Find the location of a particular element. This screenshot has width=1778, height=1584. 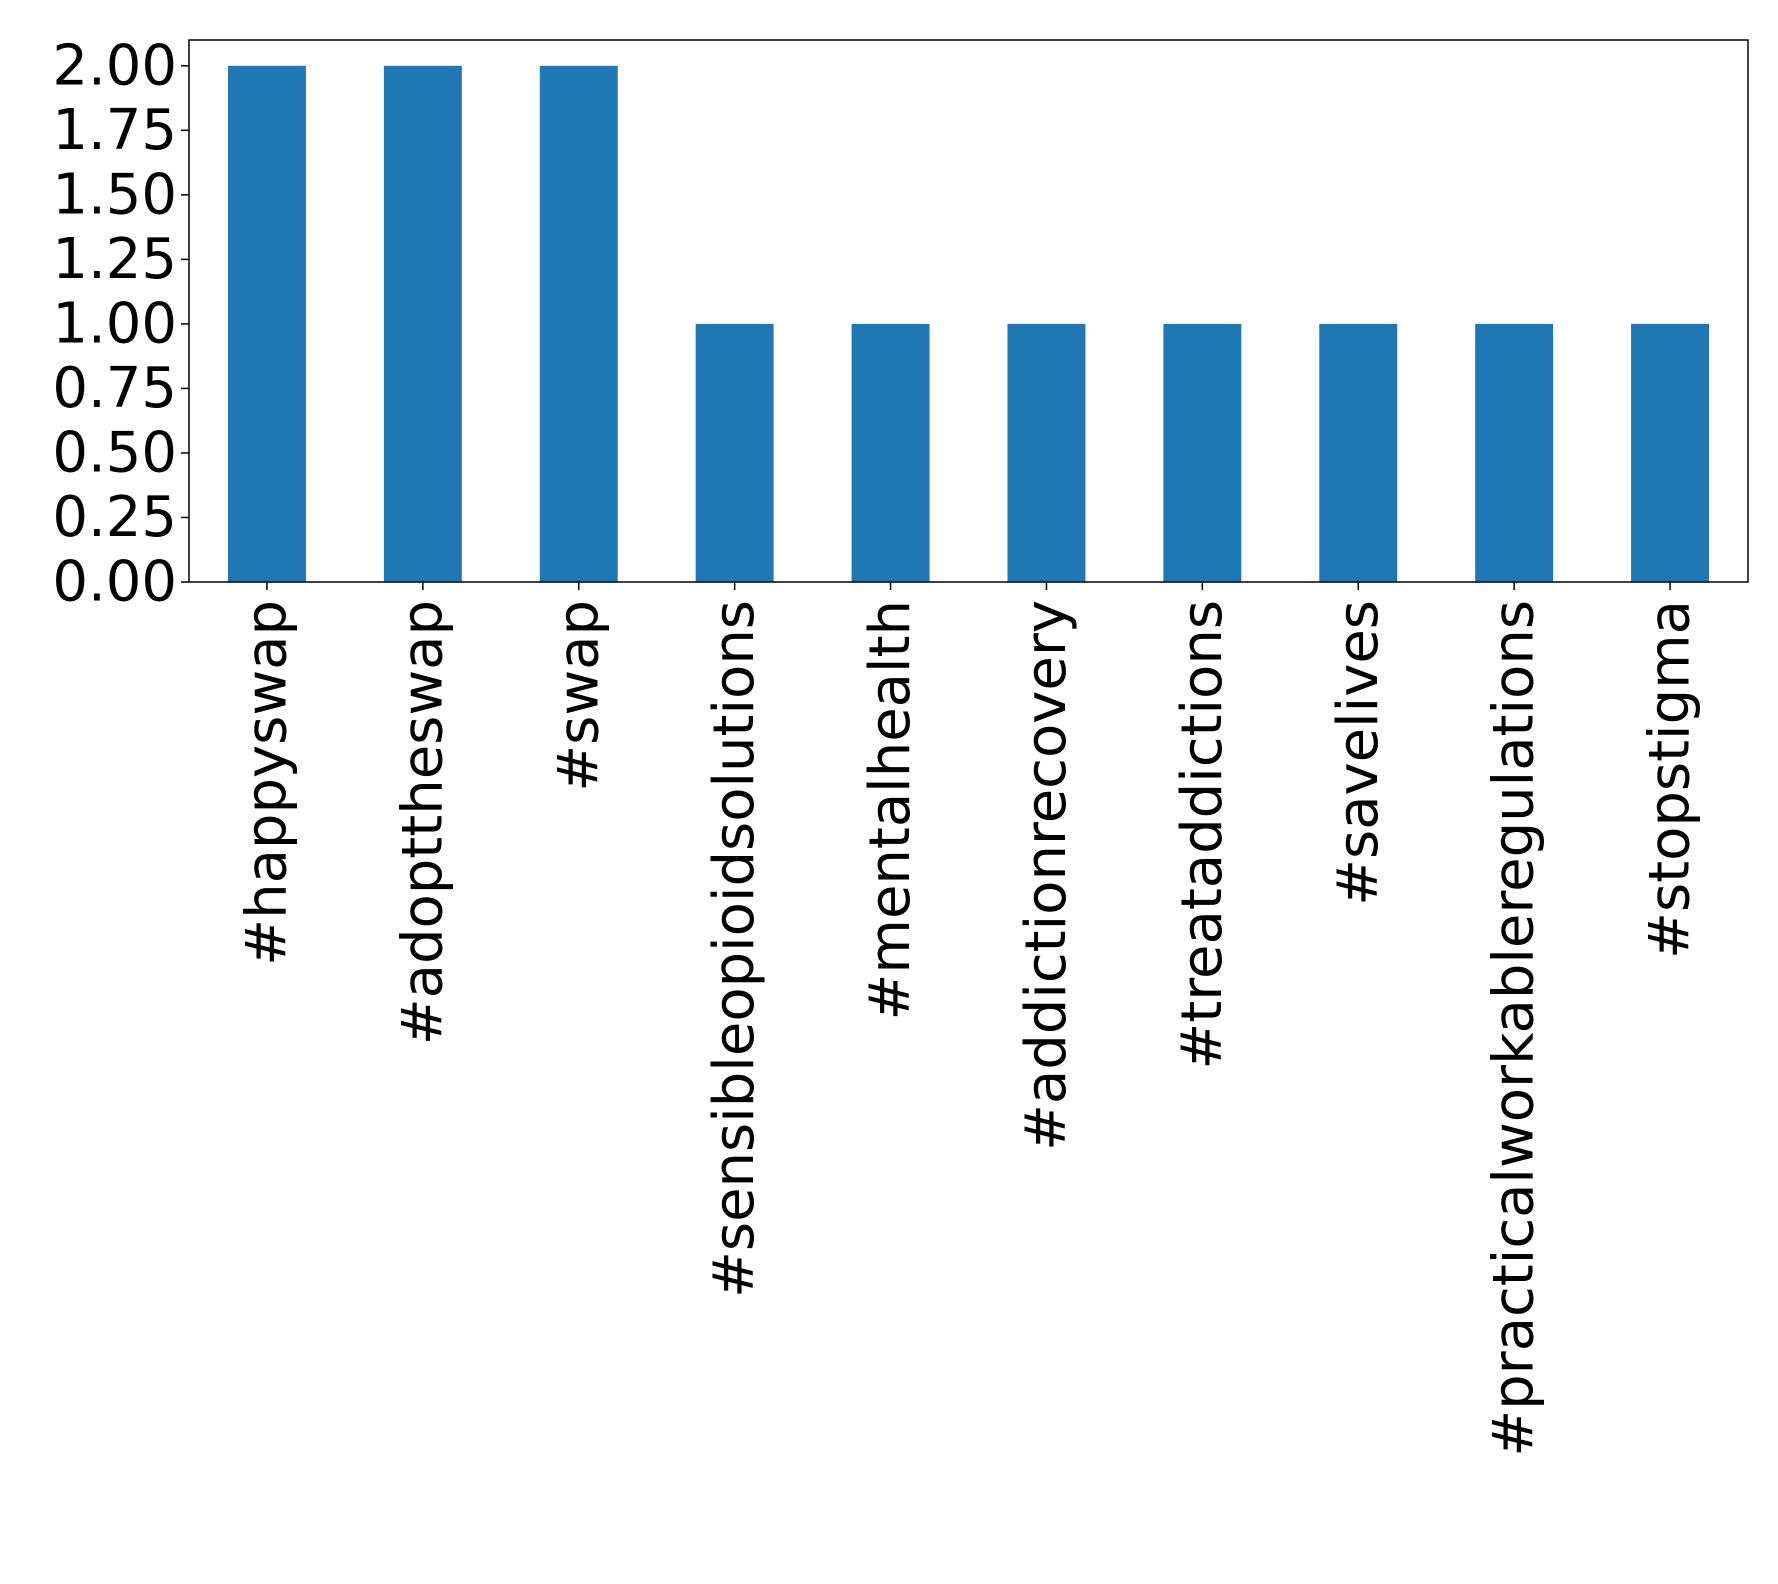

x-tick-label: #practicalworkableregulations is located at coordinates (1514, 1028).